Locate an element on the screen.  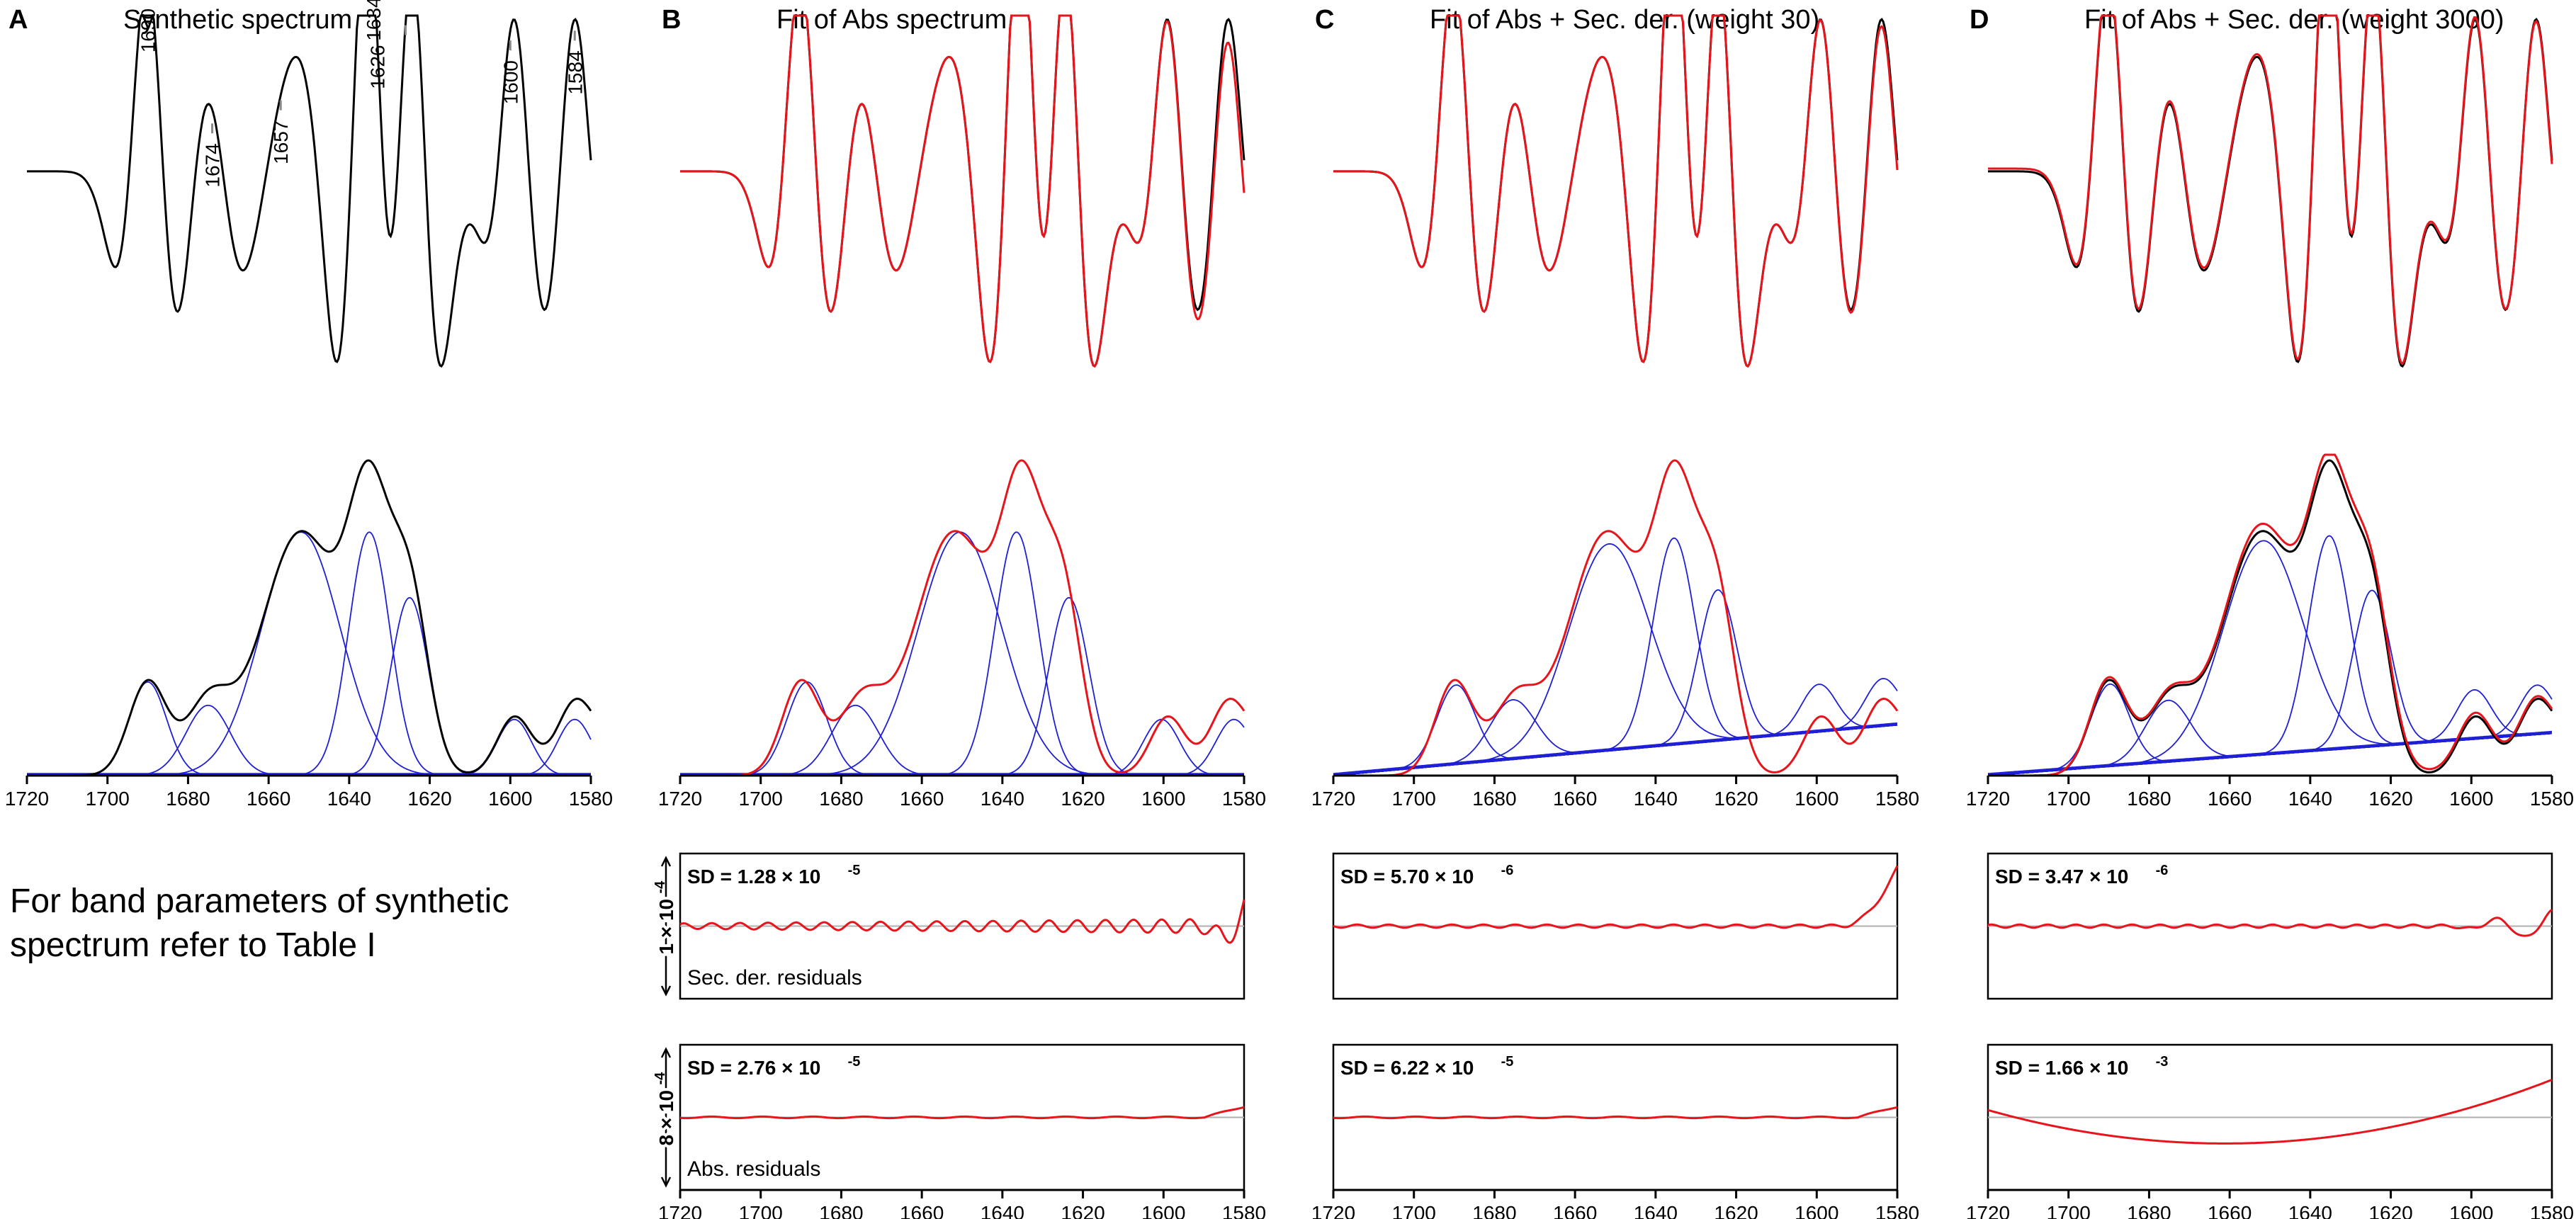
x-tick-label-main-A-4: 1640 is located at coordinates (349, 799).